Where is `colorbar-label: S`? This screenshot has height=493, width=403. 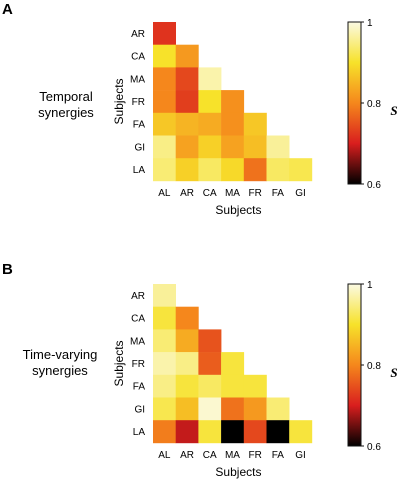 colorbar-label: S is located at coordinates (393, 372).